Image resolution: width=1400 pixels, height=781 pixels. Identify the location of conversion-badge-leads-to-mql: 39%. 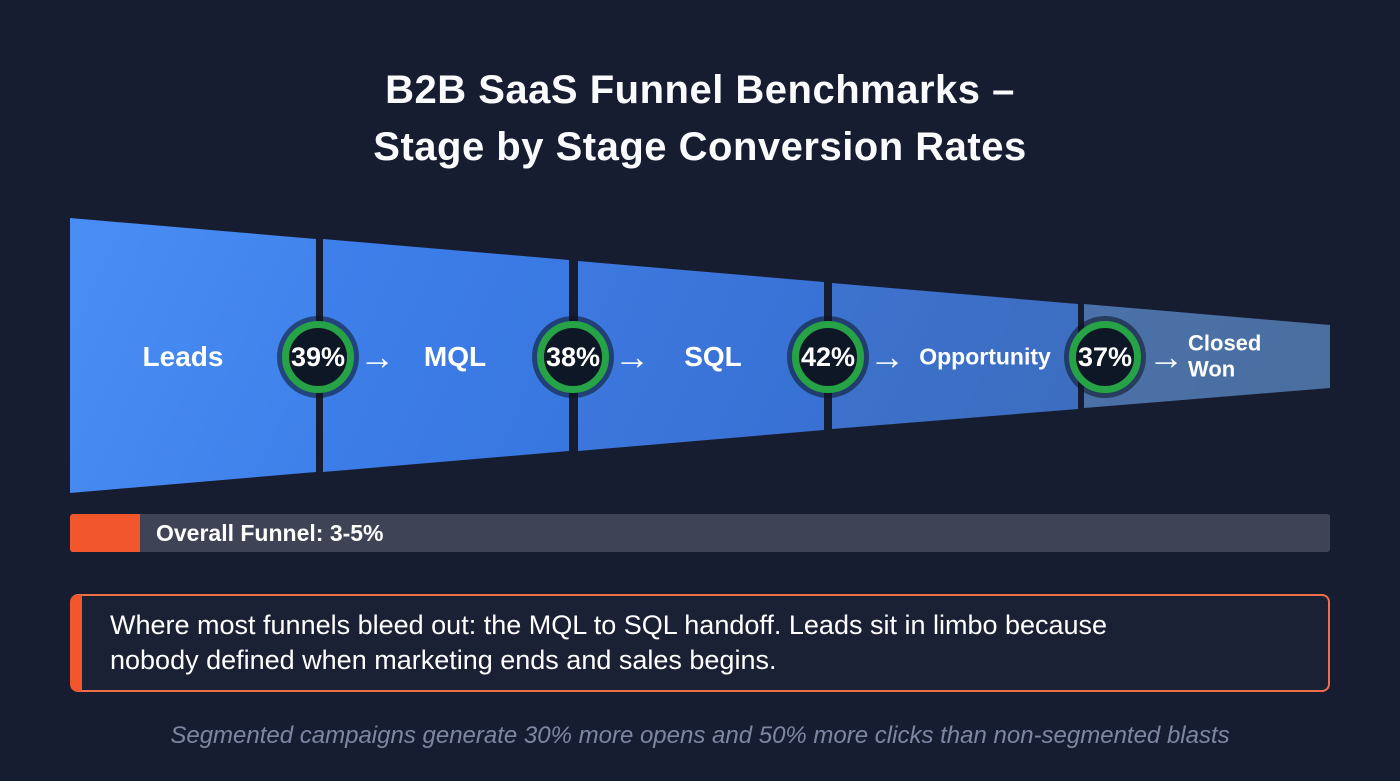
(318, 357).